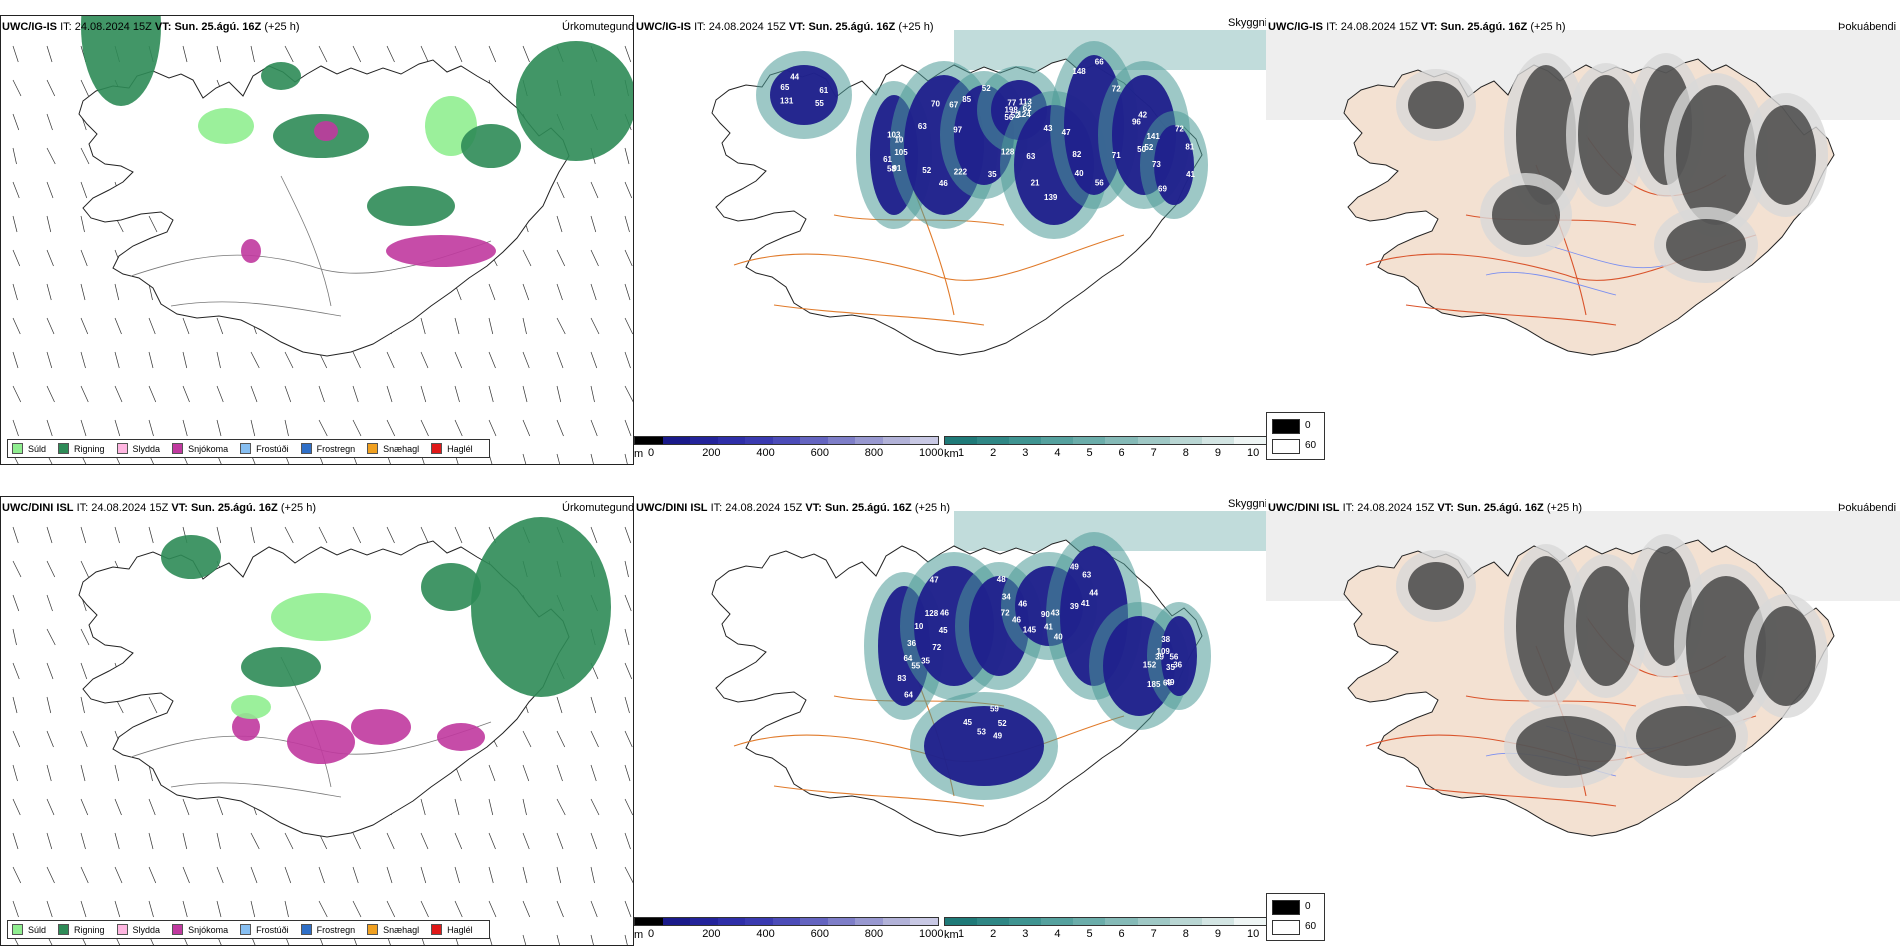 This screenshot has width=1900, height=950. What do you see at coordinates (1583, 193) in the screenshot?
I see `fog-indicator-map` at bounding box center [1583, 193].